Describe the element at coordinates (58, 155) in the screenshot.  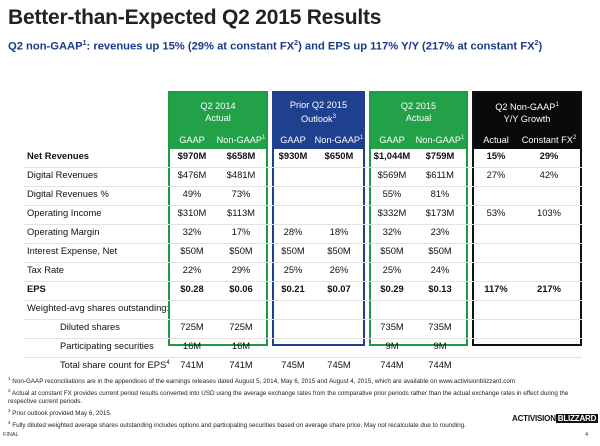
I see `row-label: Net Revenues` at that location.